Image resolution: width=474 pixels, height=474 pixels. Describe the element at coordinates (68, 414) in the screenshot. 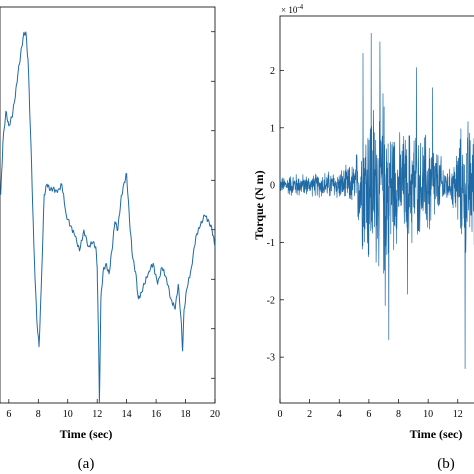

I see `panel-a-x-tick-label: 10` at that location.